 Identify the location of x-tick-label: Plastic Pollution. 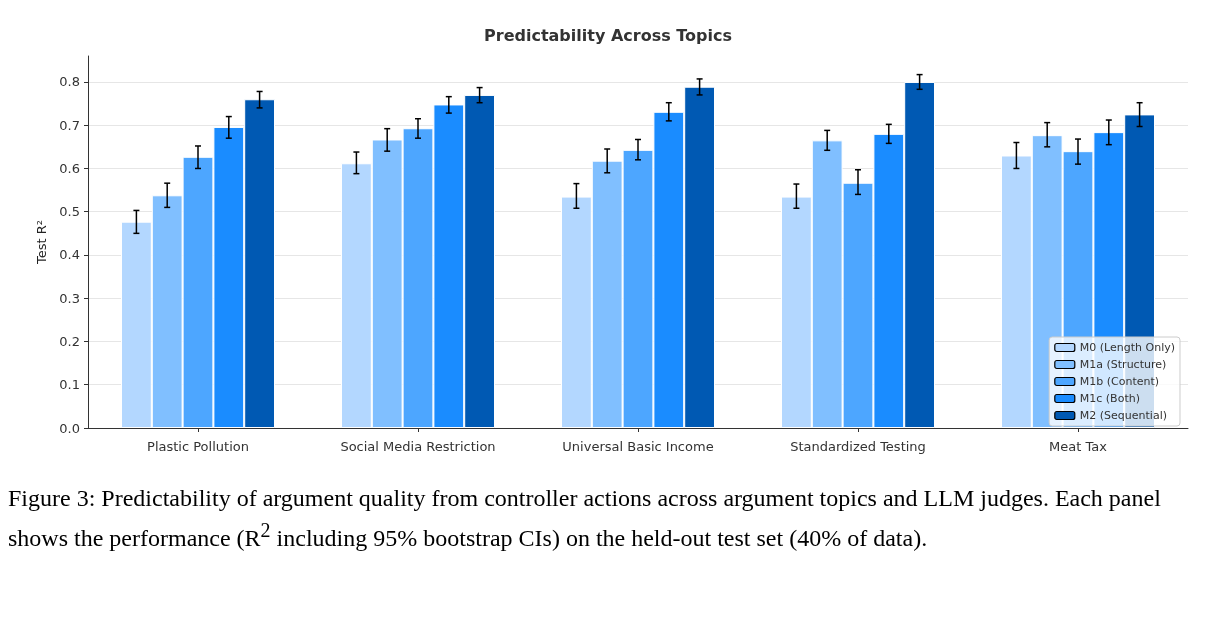
(198, 446).